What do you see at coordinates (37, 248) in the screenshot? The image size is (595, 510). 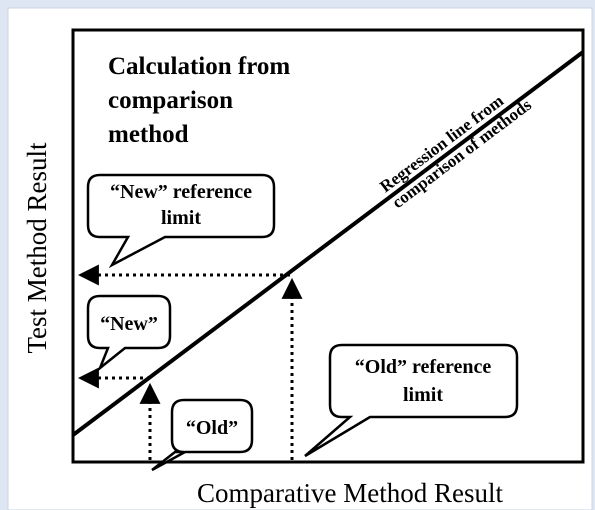 I see `y-axis-label: Test Method Result` at bounding box center [37, 248].